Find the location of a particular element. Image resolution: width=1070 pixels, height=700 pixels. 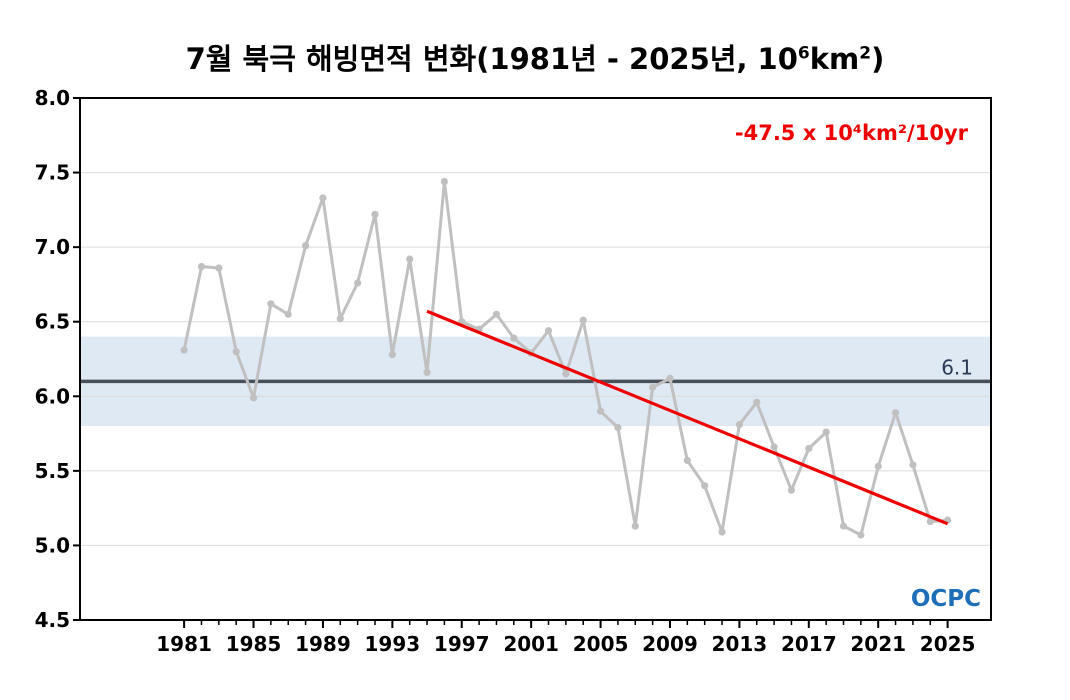

y-tick-label: 7.5 is located at coordinates (52, 173).